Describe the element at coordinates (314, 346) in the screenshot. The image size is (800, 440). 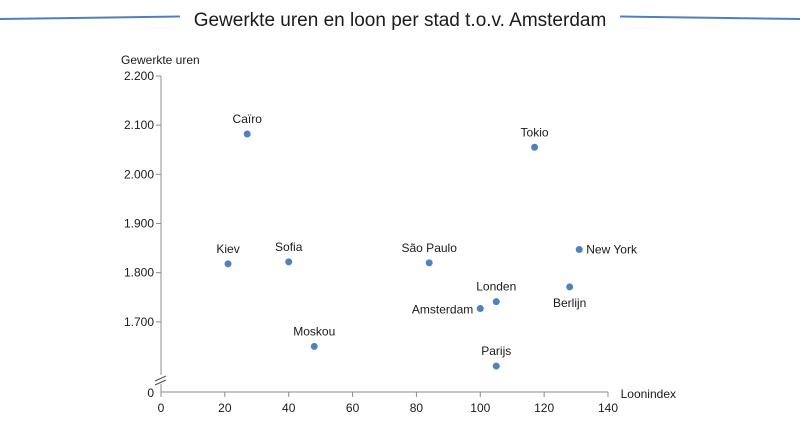
I see `data-point-moskou` at that location.